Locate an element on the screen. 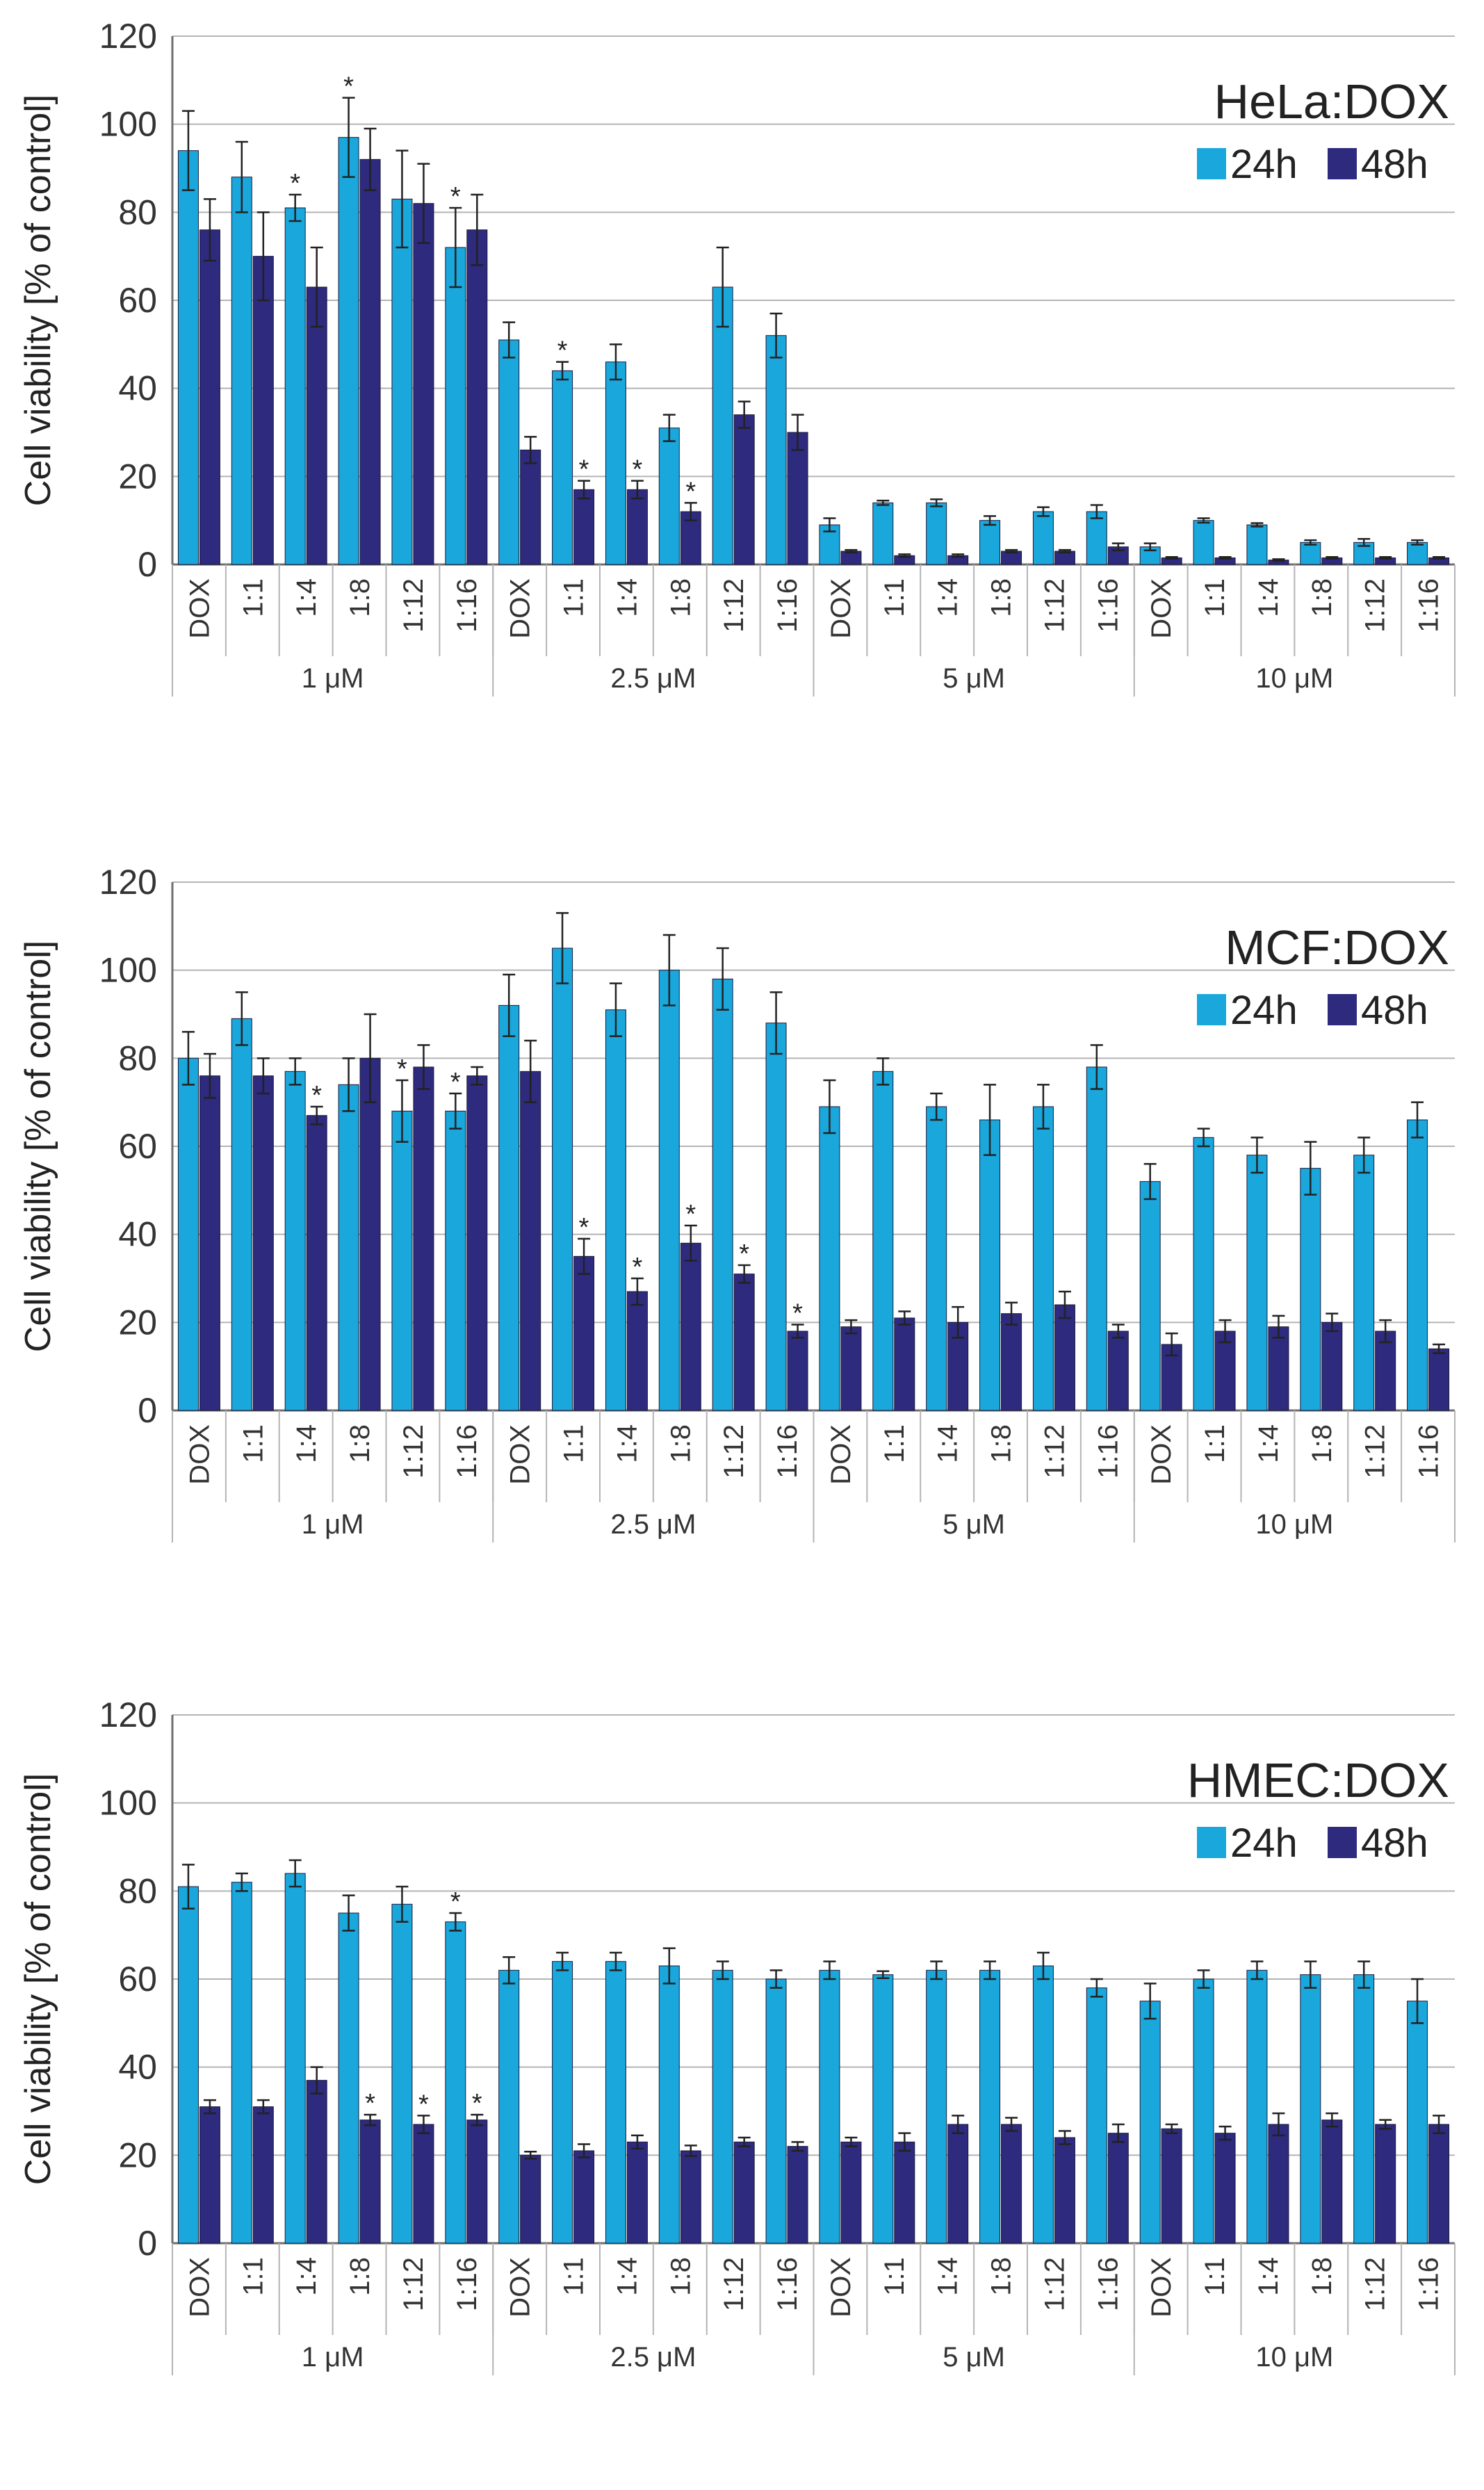 Image resolution: width=1484 pixels, height=2490 pixels. legend-label-24h: 24h is located at coordinates (1264, 1011).